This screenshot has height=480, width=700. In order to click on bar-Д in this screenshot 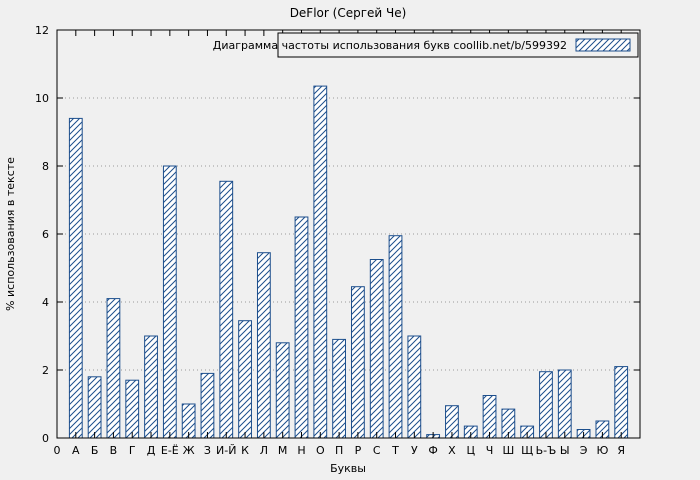, I will do `click(151, 387)`.